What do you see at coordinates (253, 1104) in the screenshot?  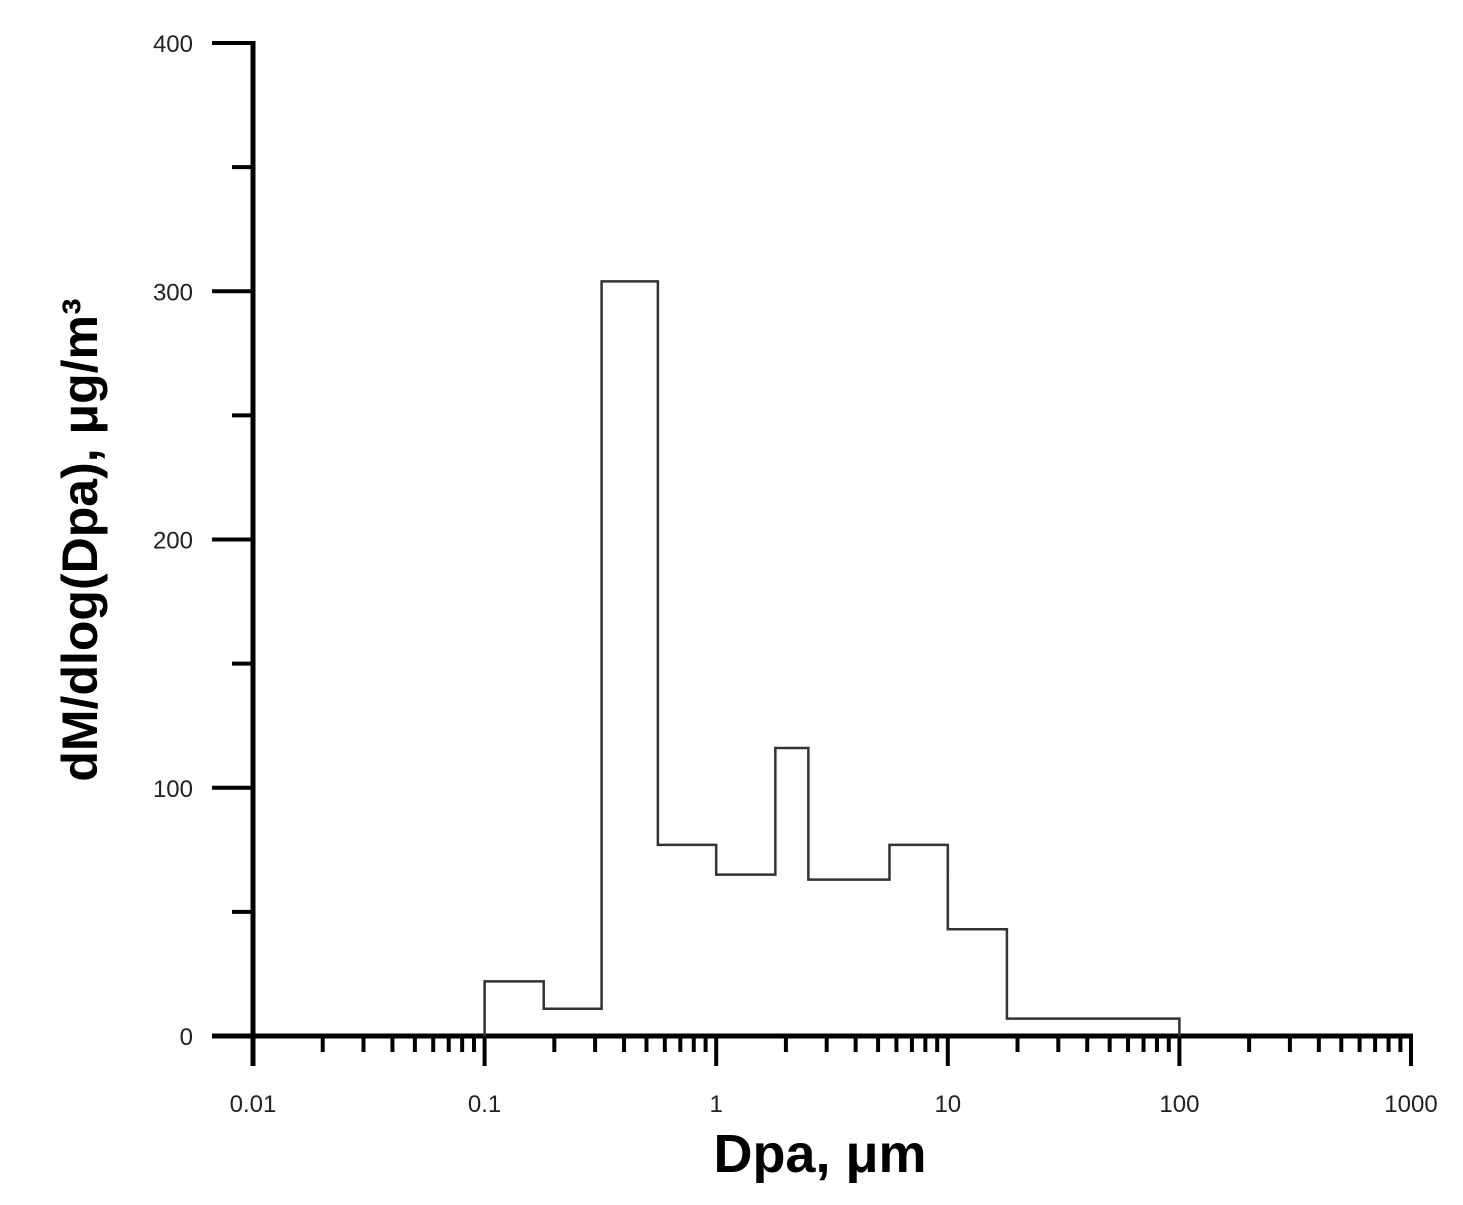 I see `x-tick-label: 0.01` at bounding box center [253, 1104].